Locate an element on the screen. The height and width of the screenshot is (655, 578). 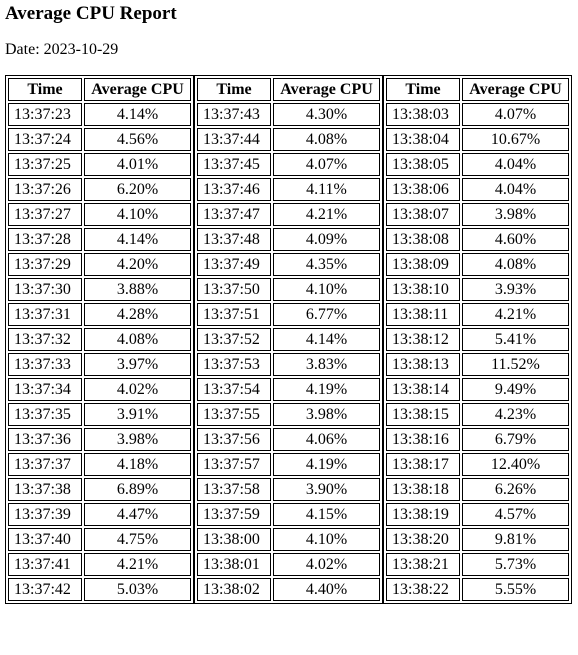
time-cell: 13:38:16 is located at coordinates (423, 439).